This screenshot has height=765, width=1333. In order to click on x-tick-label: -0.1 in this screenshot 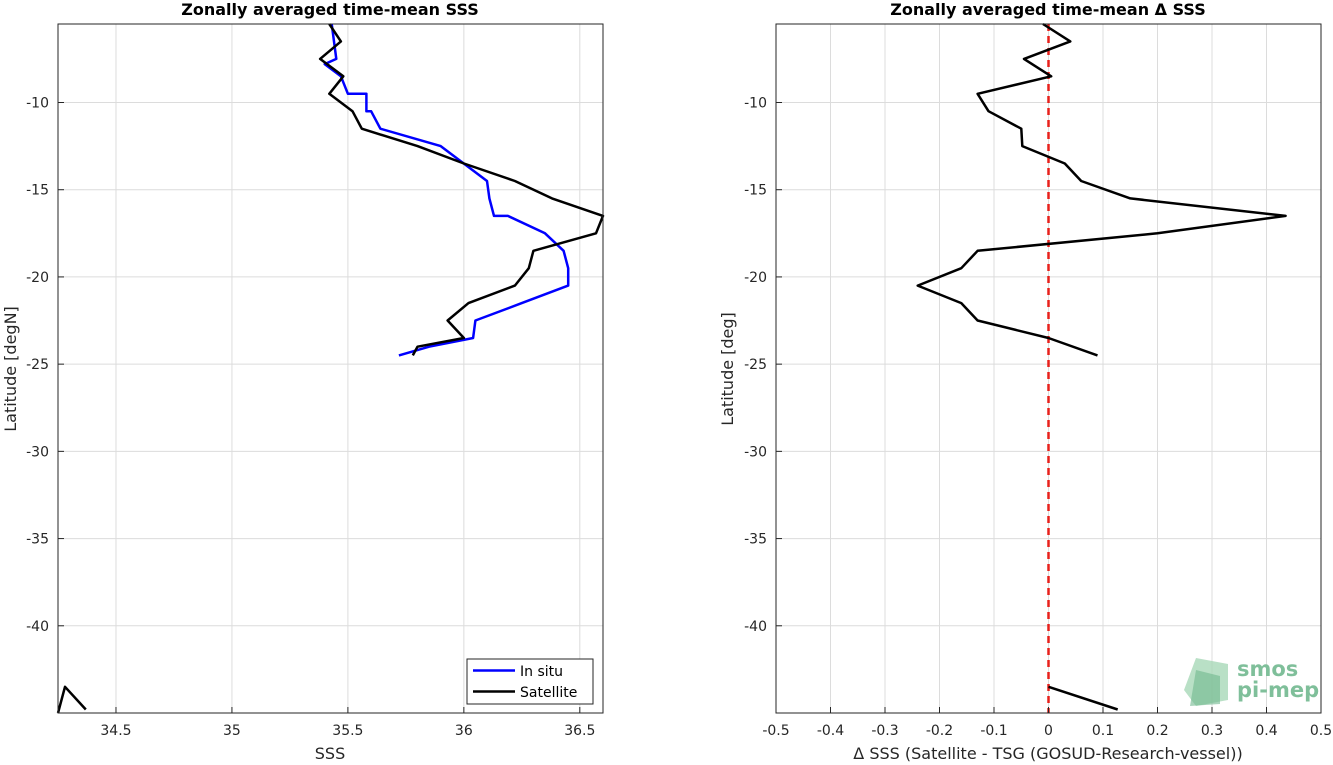, I will do `click(993, 731)`.